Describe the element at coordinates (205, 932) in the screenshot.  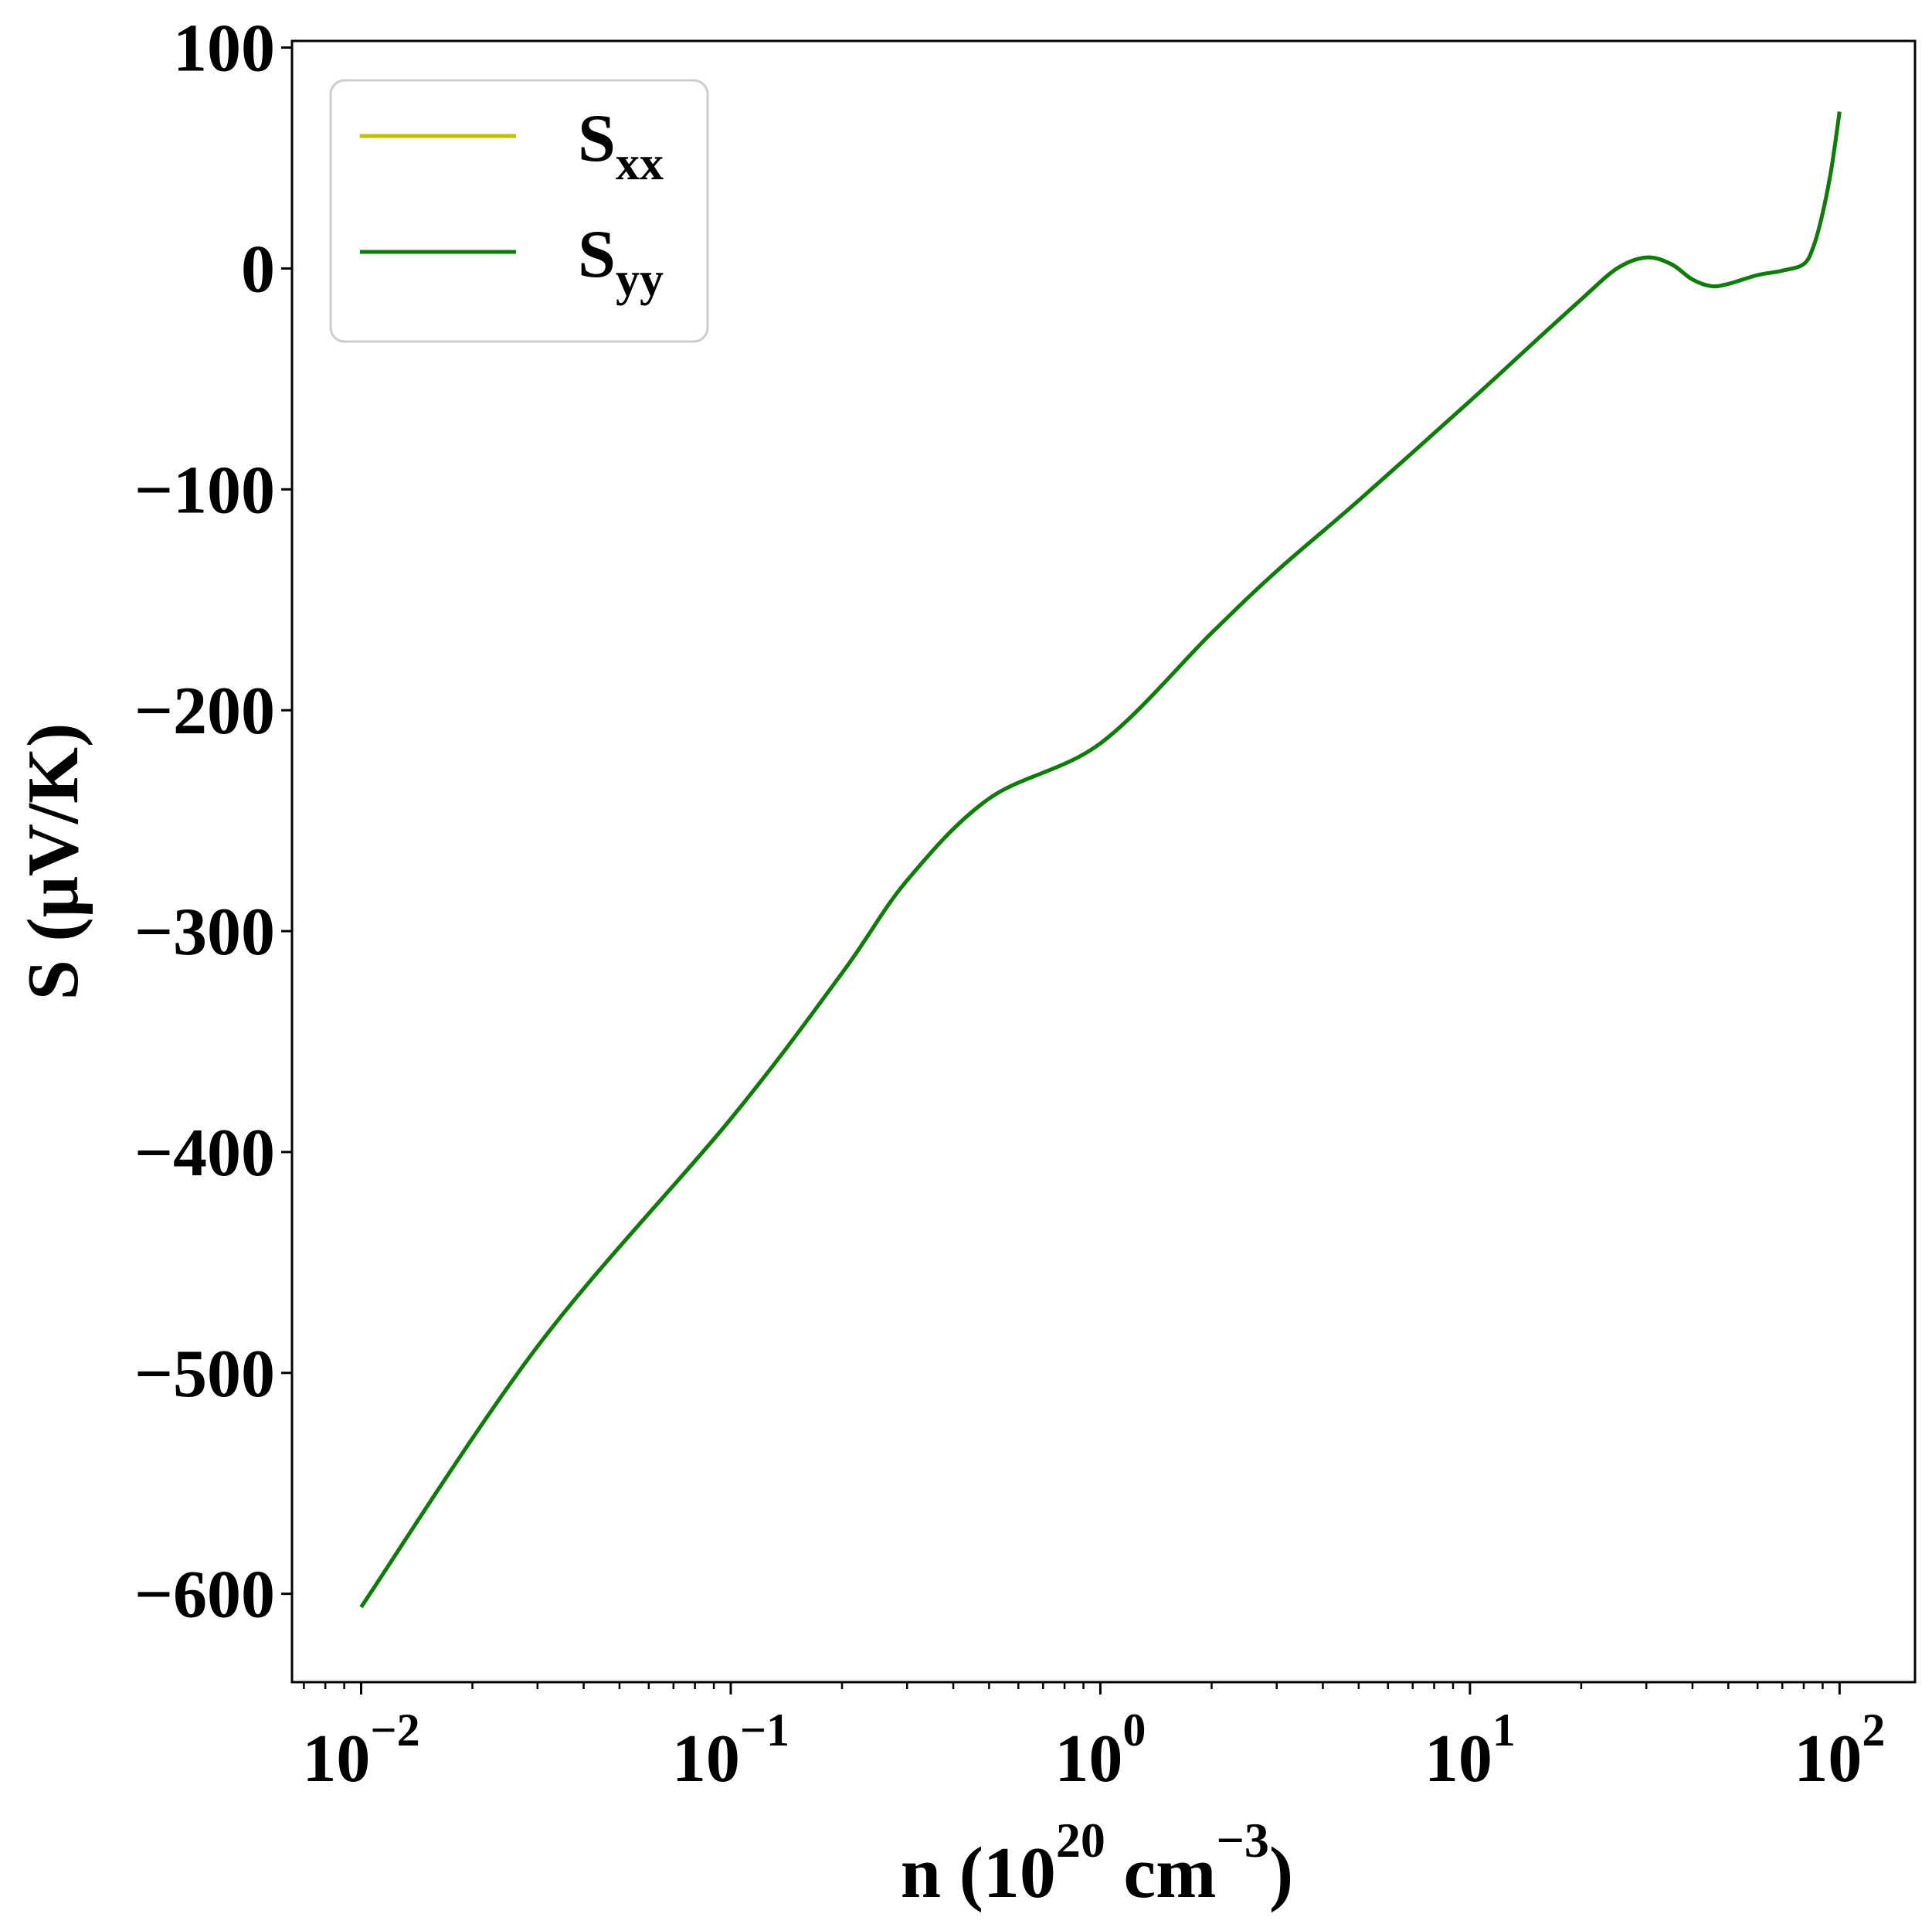
I see `y-tick-label: −300` at that location.